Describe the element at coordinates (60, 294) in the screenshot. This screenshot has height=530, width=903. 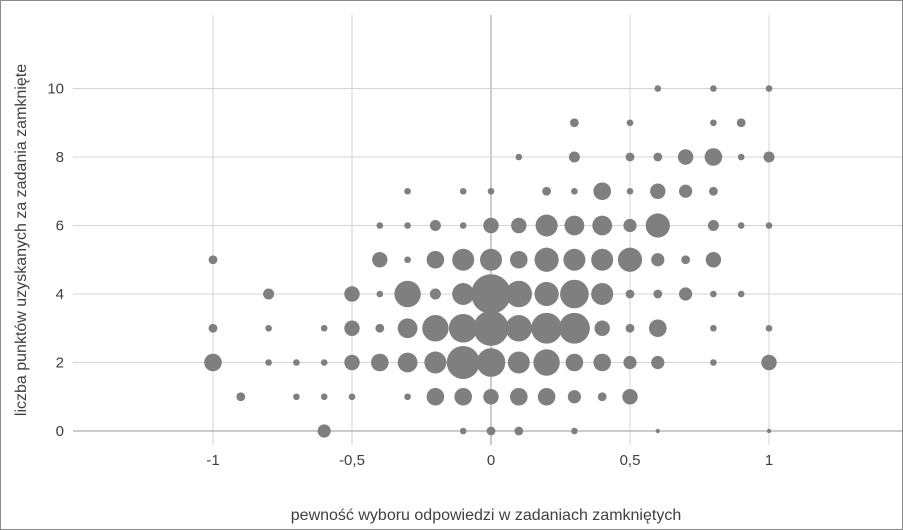
I see `y-tick-label: 4` at that location.